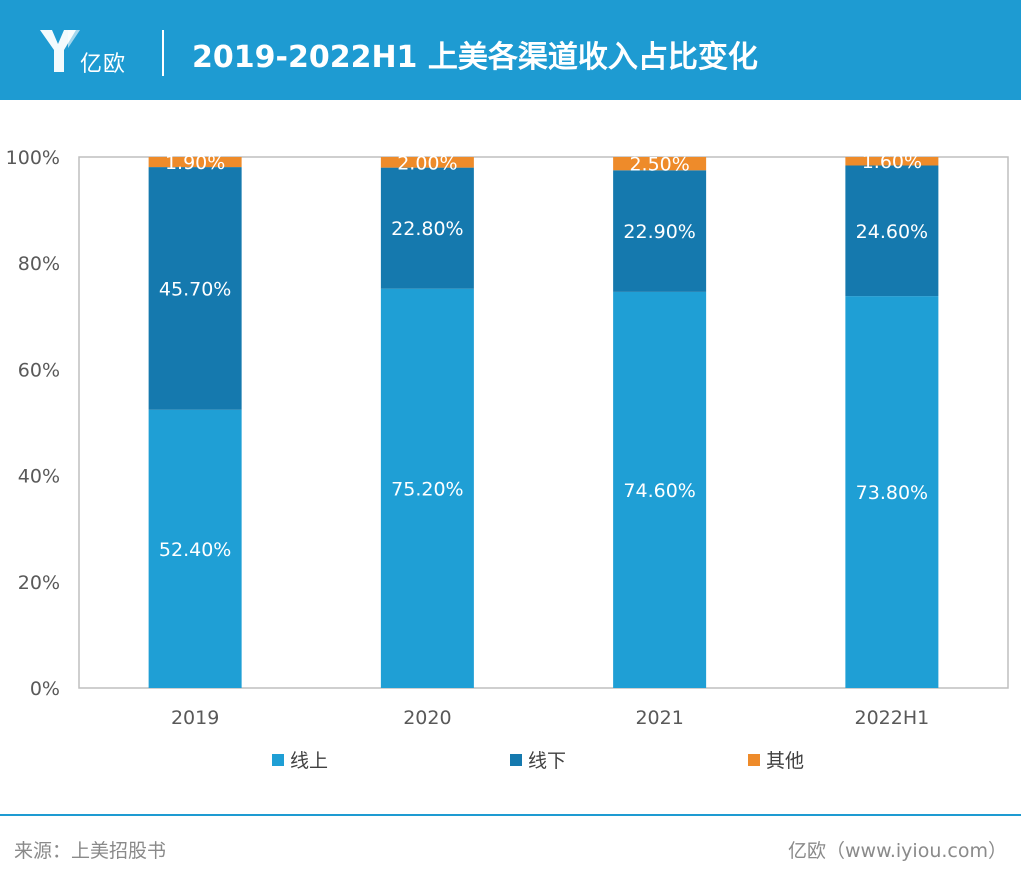 This screenshot has width=1021, height=879. What do you see at coordinates (45, 689) in the screenshot?
I see `y-tick-label: 0%` at bounding box center [45, 689].